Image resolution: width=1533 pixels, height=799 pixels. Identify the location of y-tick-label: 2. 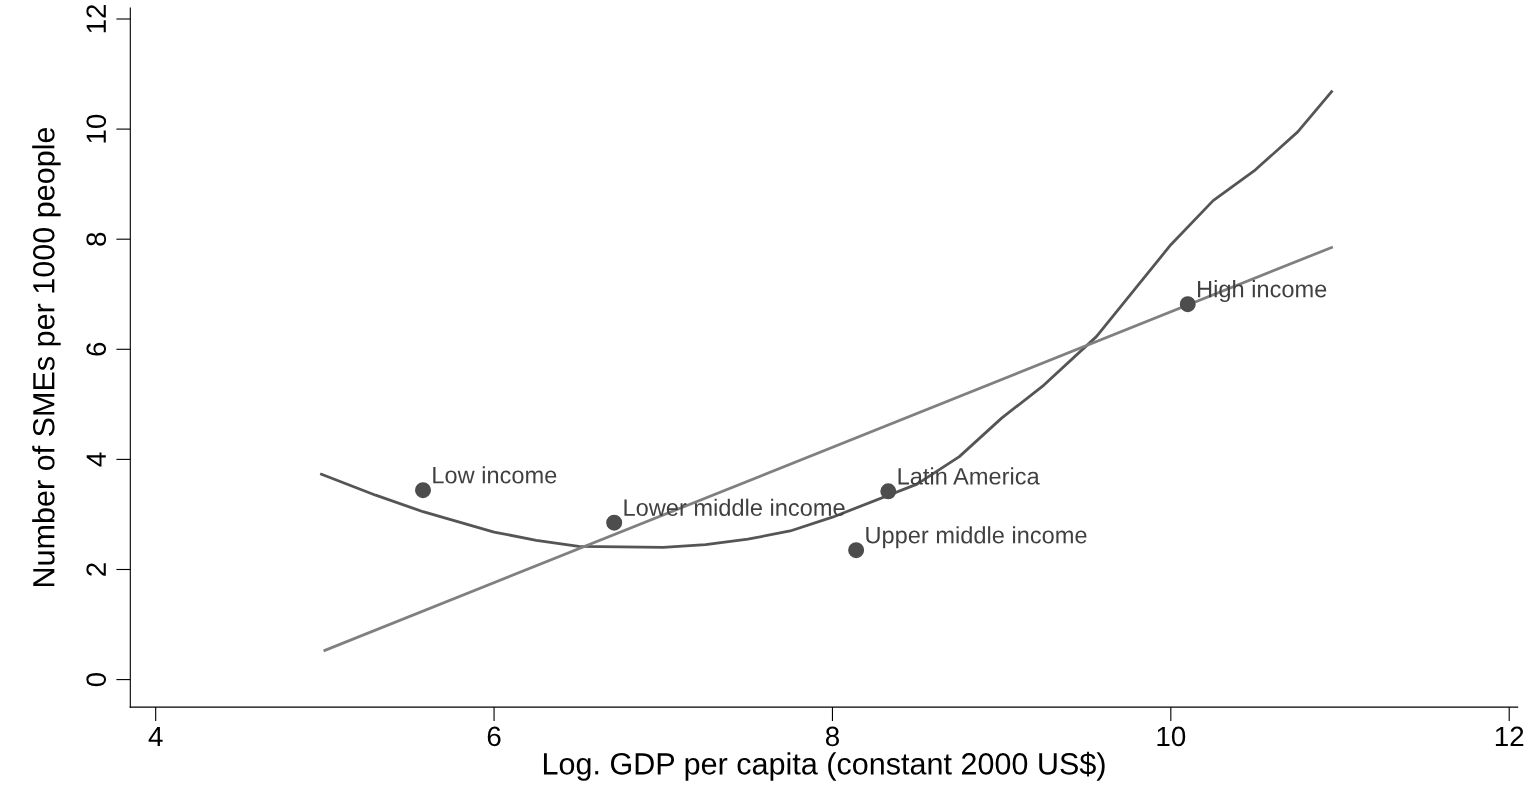
(96, 569).